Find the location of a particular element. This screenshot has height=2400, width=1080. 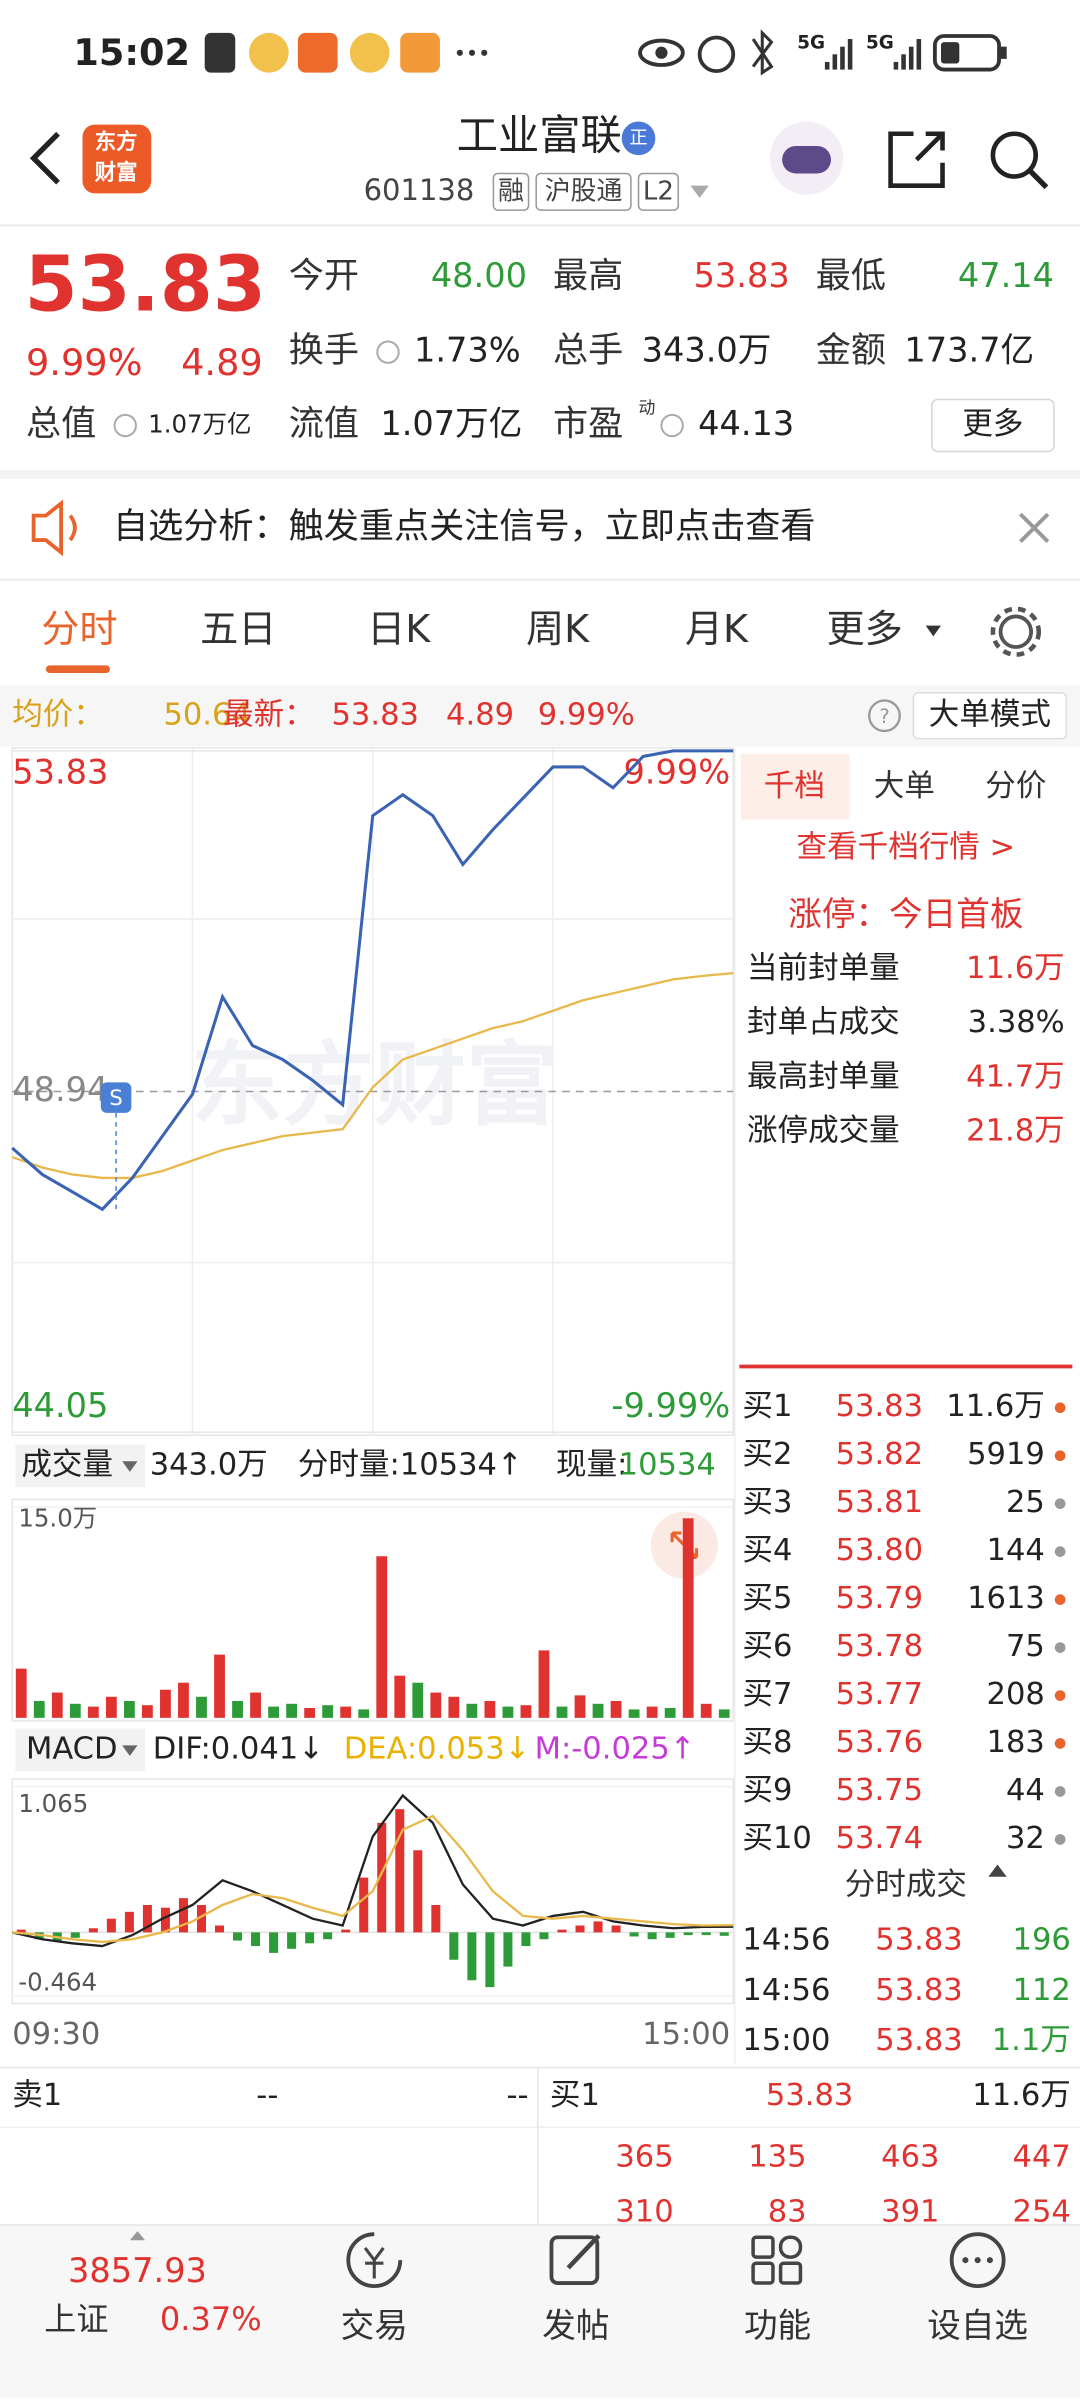

close-button is located at coordinates (1034, 527).